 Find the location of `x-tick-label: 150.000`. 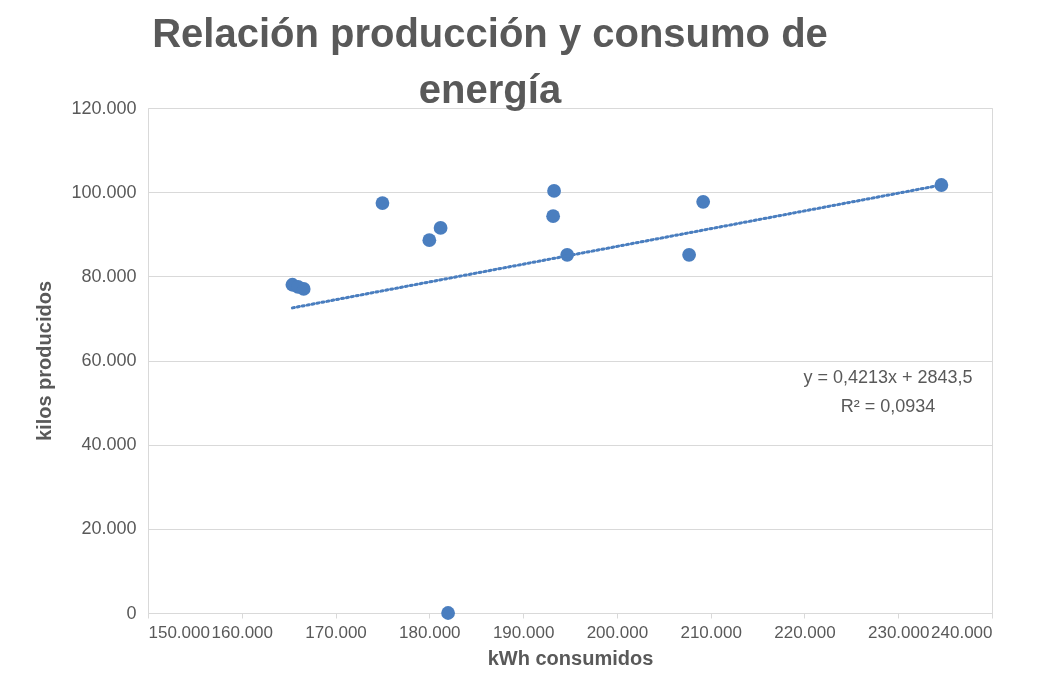

x-tick-label: 150.000 is located at coordinates (179, 632).